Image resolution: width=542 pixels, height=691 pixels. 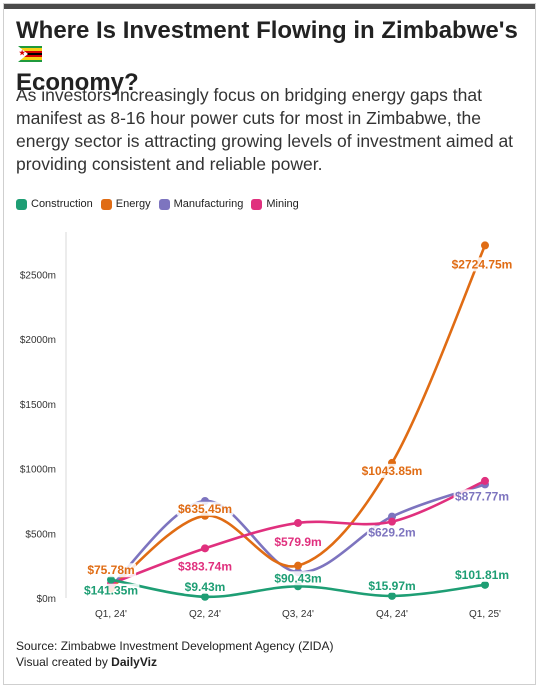 What do you see at coordinates (38, 470) in the screenshot?
I see `y-tick-label: $1000m` at bounding box center [38, 470].